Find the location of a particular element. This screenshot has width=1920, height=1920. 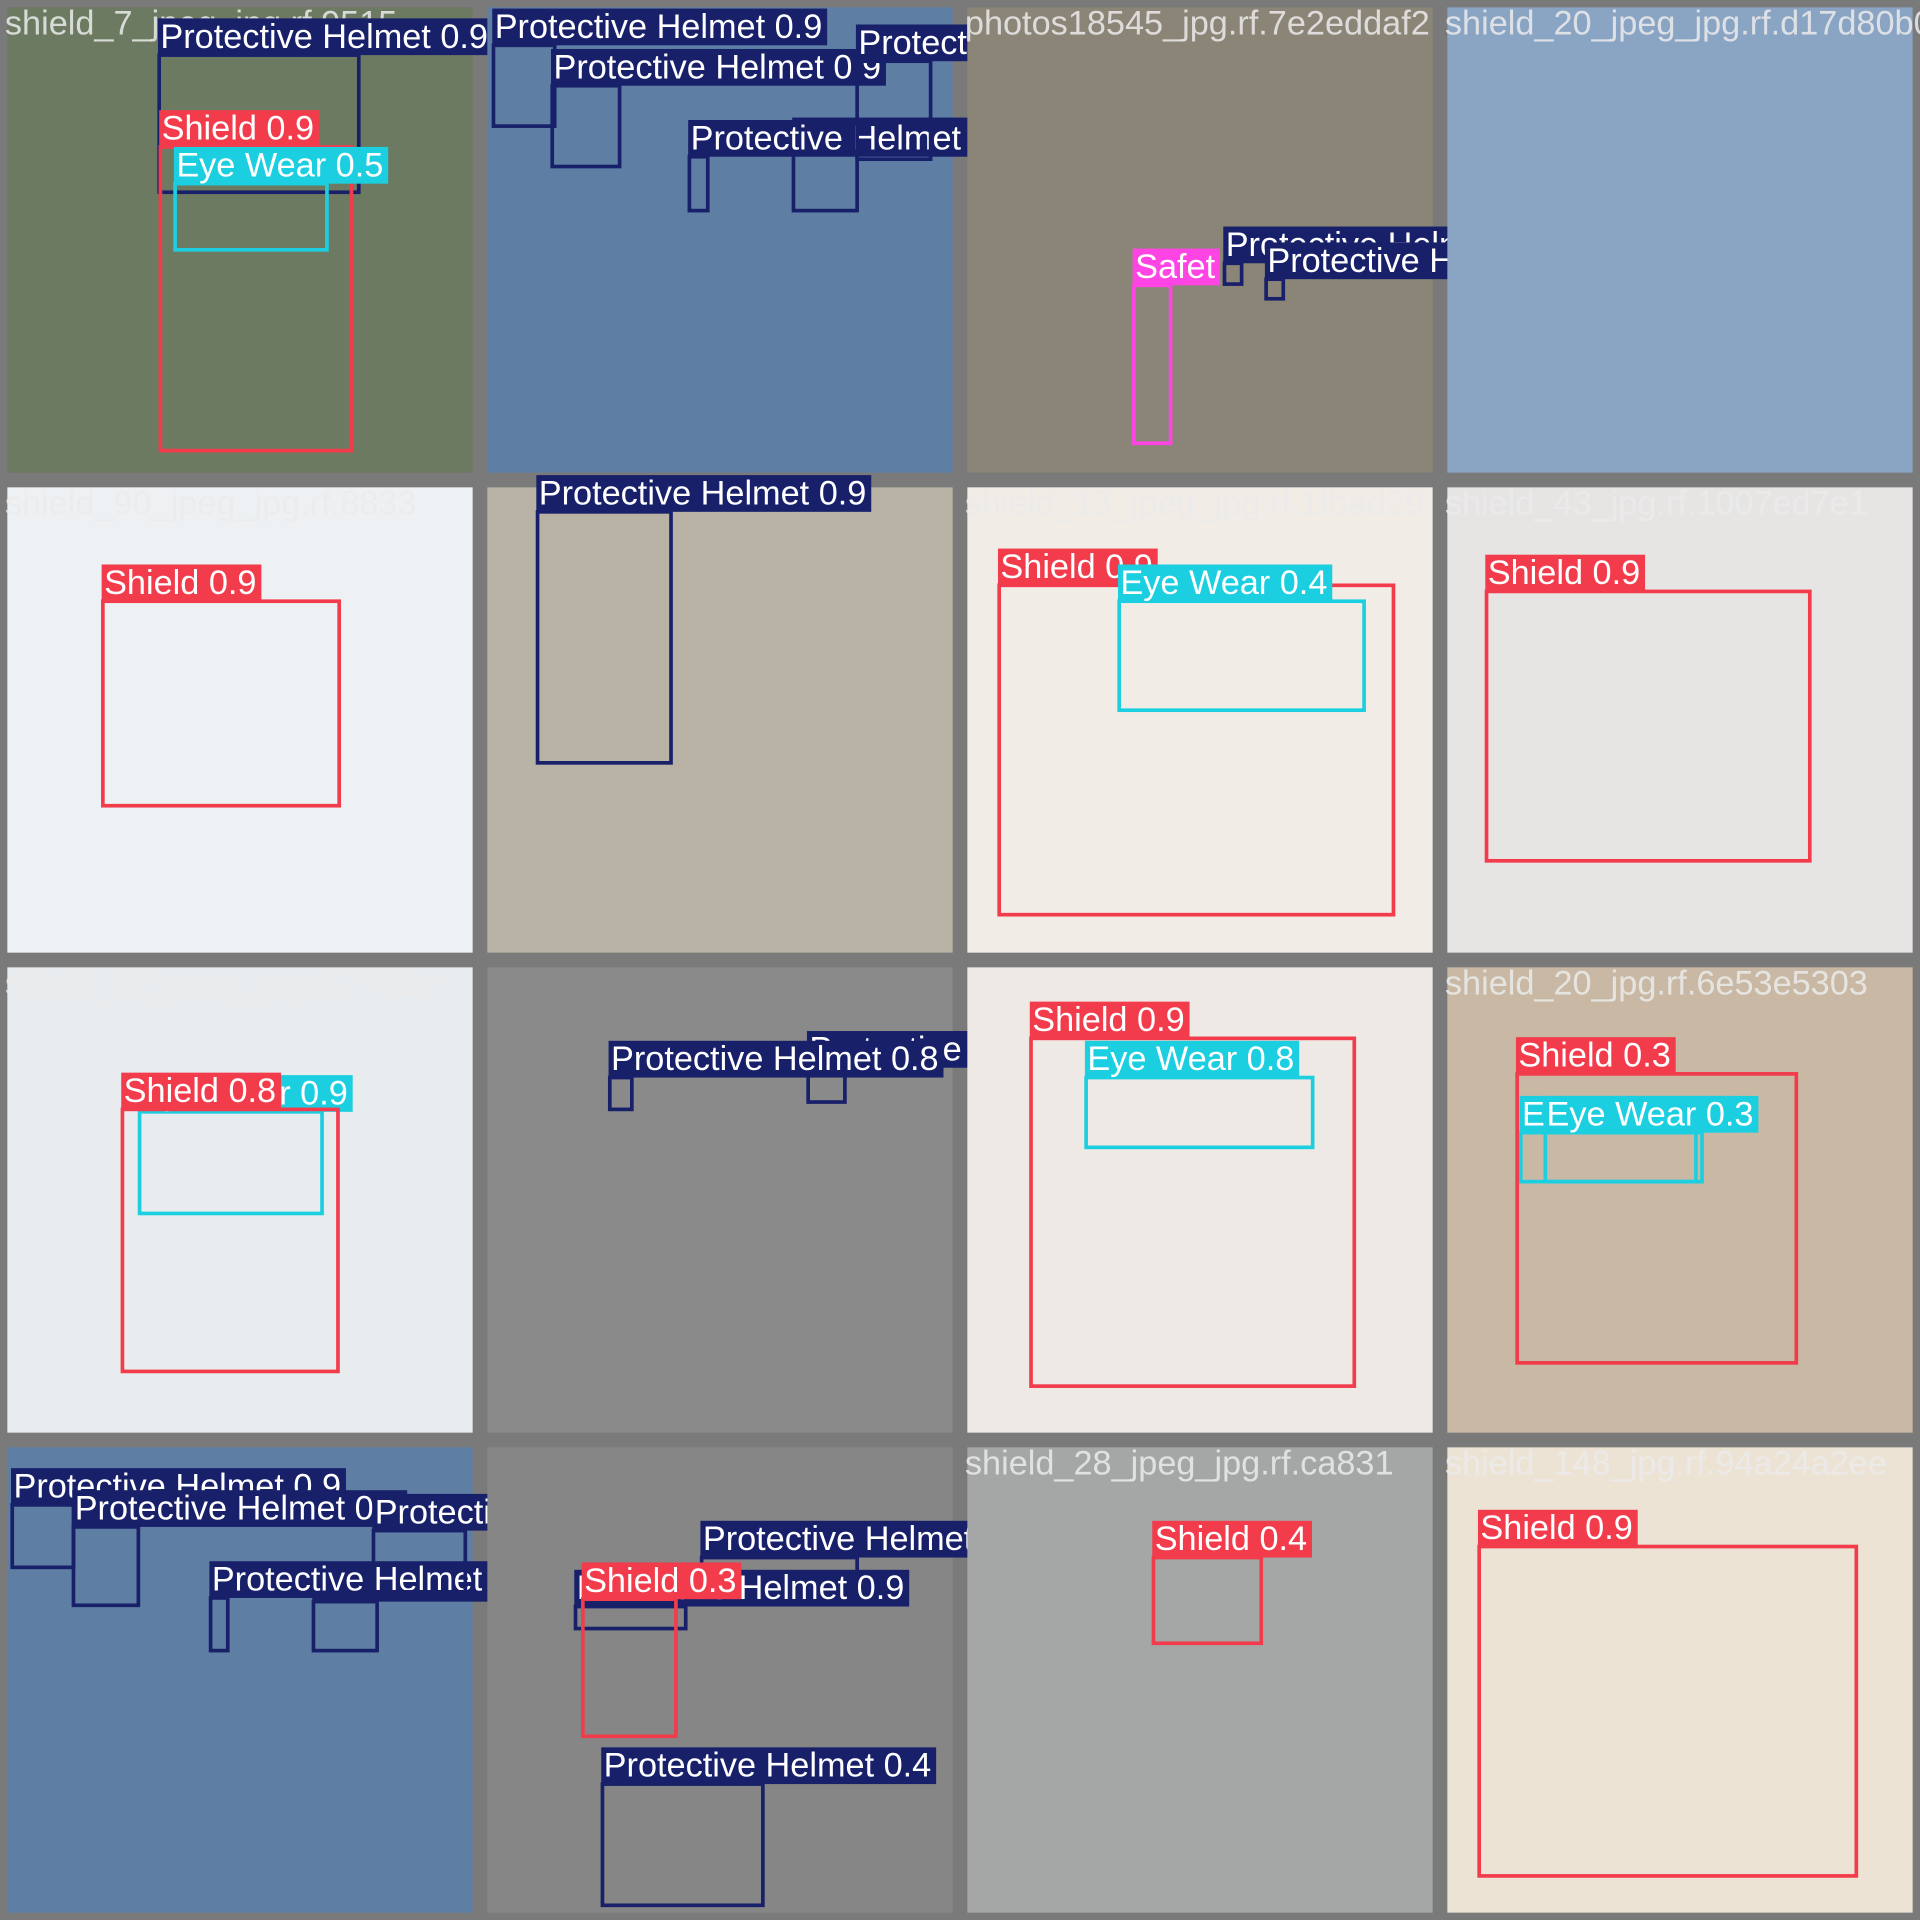

tile-filename: shield_148_jpg.rf.94a24a2ee is located at coordinates (1666, 1463).